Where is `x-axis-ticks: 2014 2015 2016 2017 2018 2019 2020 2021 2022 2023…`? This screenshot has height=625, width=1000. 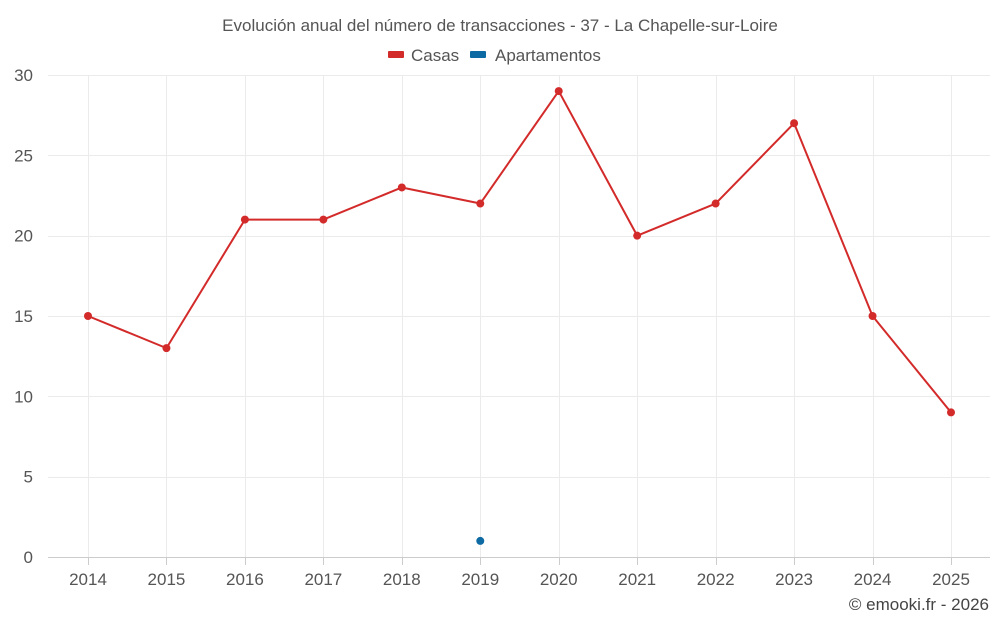
x-axis-ticks: 2014 2015 2016 2017 2018 2019 2020 2021 2022 2023… is located at coordinates (519, 573).